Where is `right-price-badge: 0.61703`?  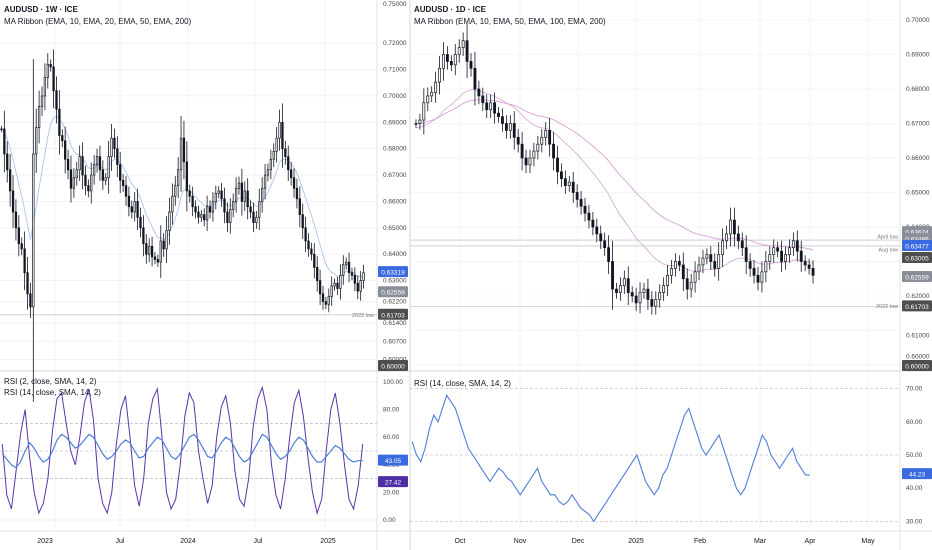
right-price-badge: 0.61703 is located at coordinates (917, 307).